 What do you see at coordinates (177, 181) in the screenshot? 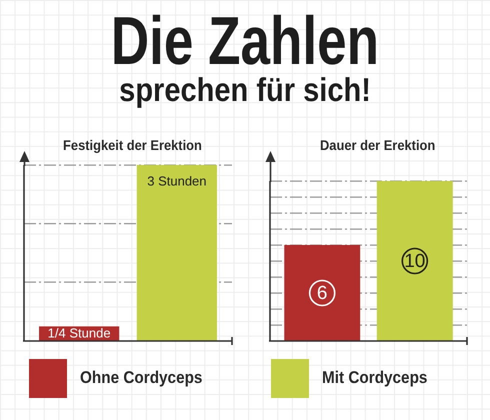
I see `data-label: 3 Stunden` at bounding box center [177, 181].